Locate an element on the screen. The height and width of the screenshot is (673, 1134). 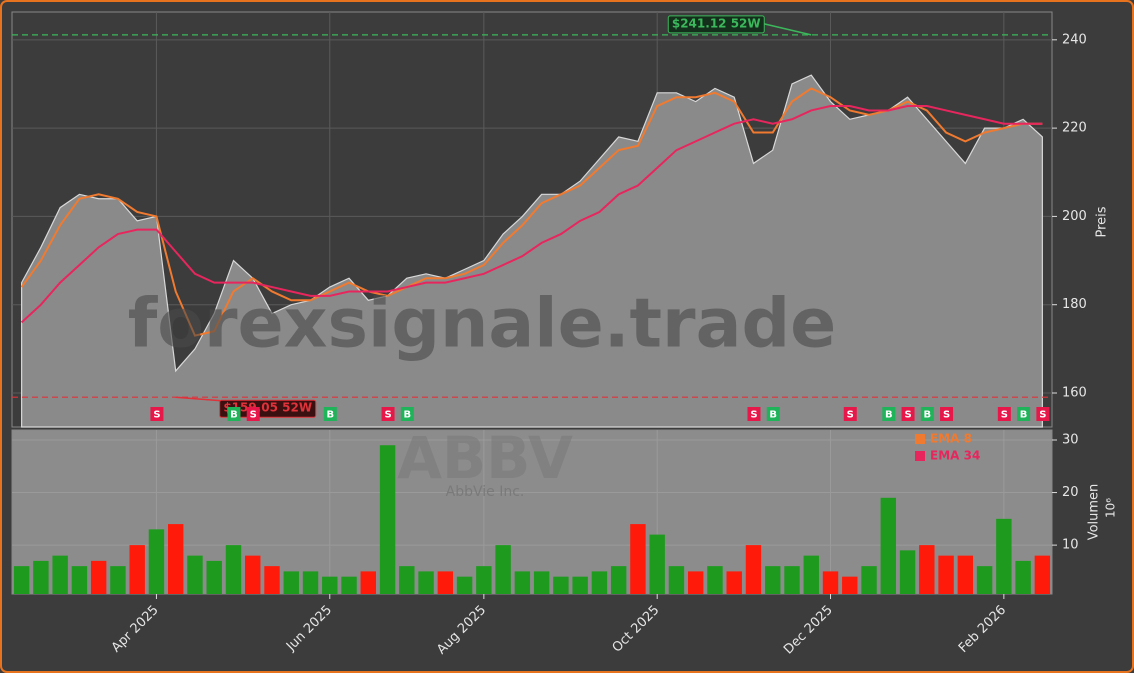
y-tick-label: 200 is located at coordinates (1074, 216).